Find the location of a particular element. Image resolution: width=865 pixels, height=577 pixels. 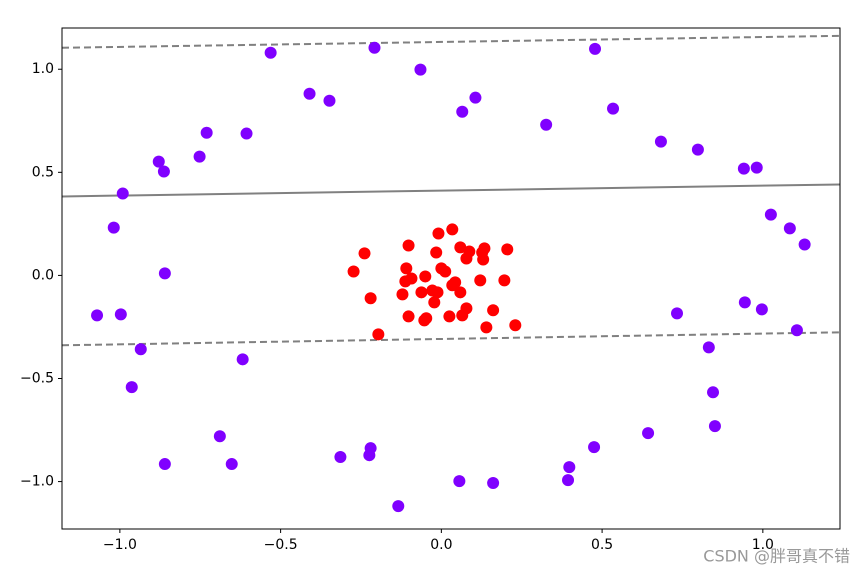

watermark: CSDN @胖哥真不错 is located at coordinates (776, 556).